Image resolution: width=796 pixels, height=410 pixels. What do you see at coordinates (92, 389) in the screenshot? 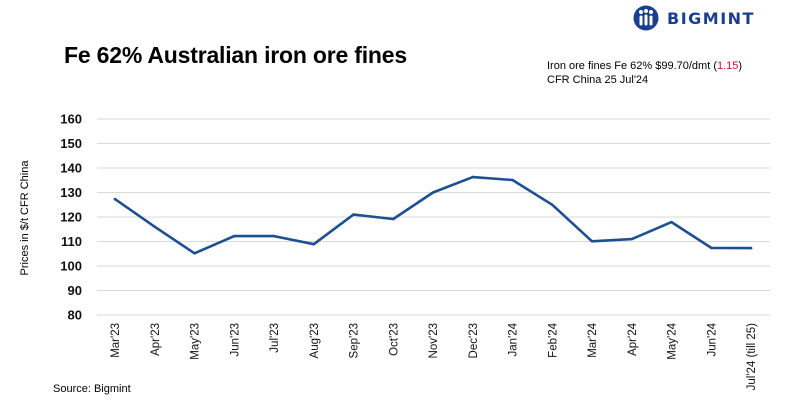
I see `source-note: Source: Bigmint` at bounding box center [92, 389].